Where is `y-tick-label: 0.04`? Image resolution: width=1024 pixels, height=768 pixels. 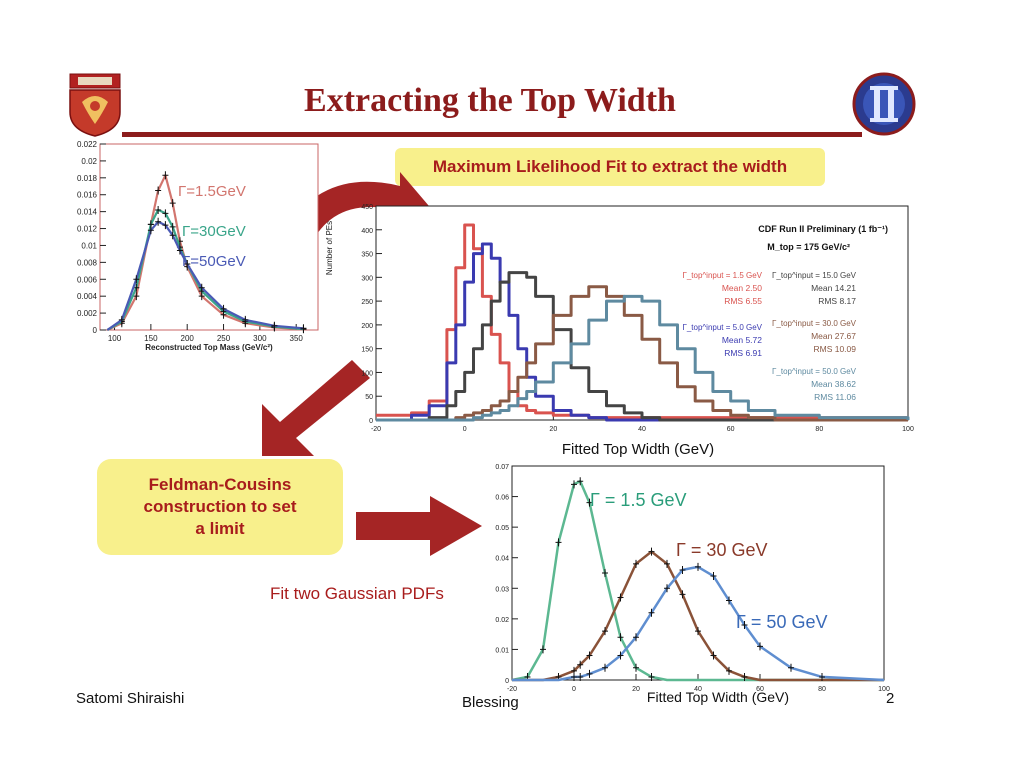
y-tick-label: 0.04 is located at coordinates (502, 559).